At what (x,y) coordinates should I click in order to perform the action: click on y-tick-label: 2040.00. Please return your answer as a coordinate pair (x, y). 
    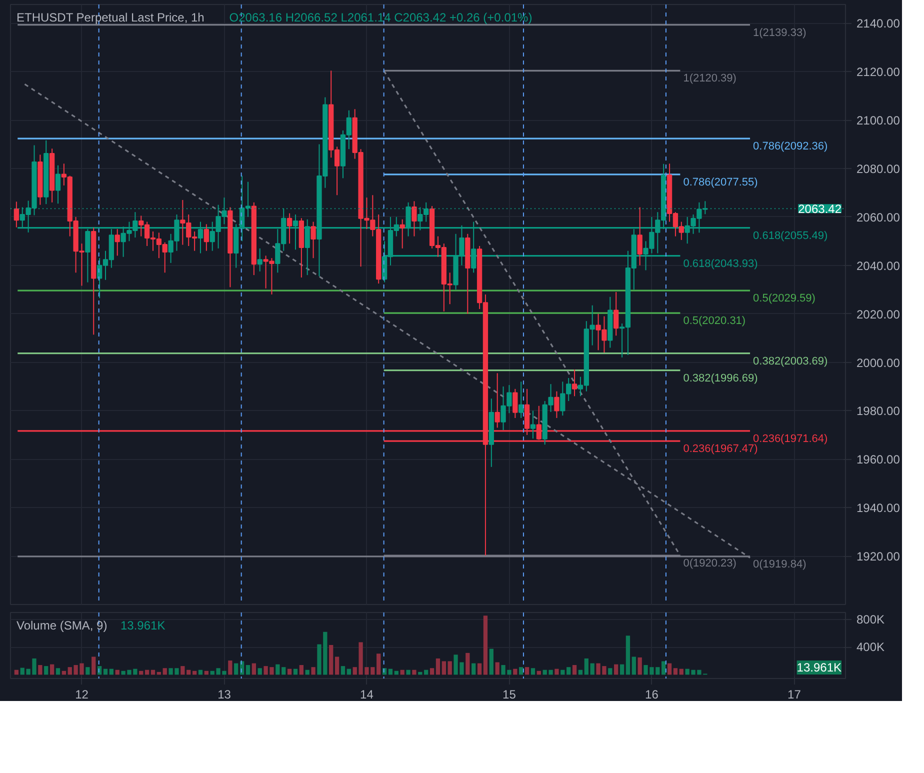
    Looking at the image, I should click on (878, 265).